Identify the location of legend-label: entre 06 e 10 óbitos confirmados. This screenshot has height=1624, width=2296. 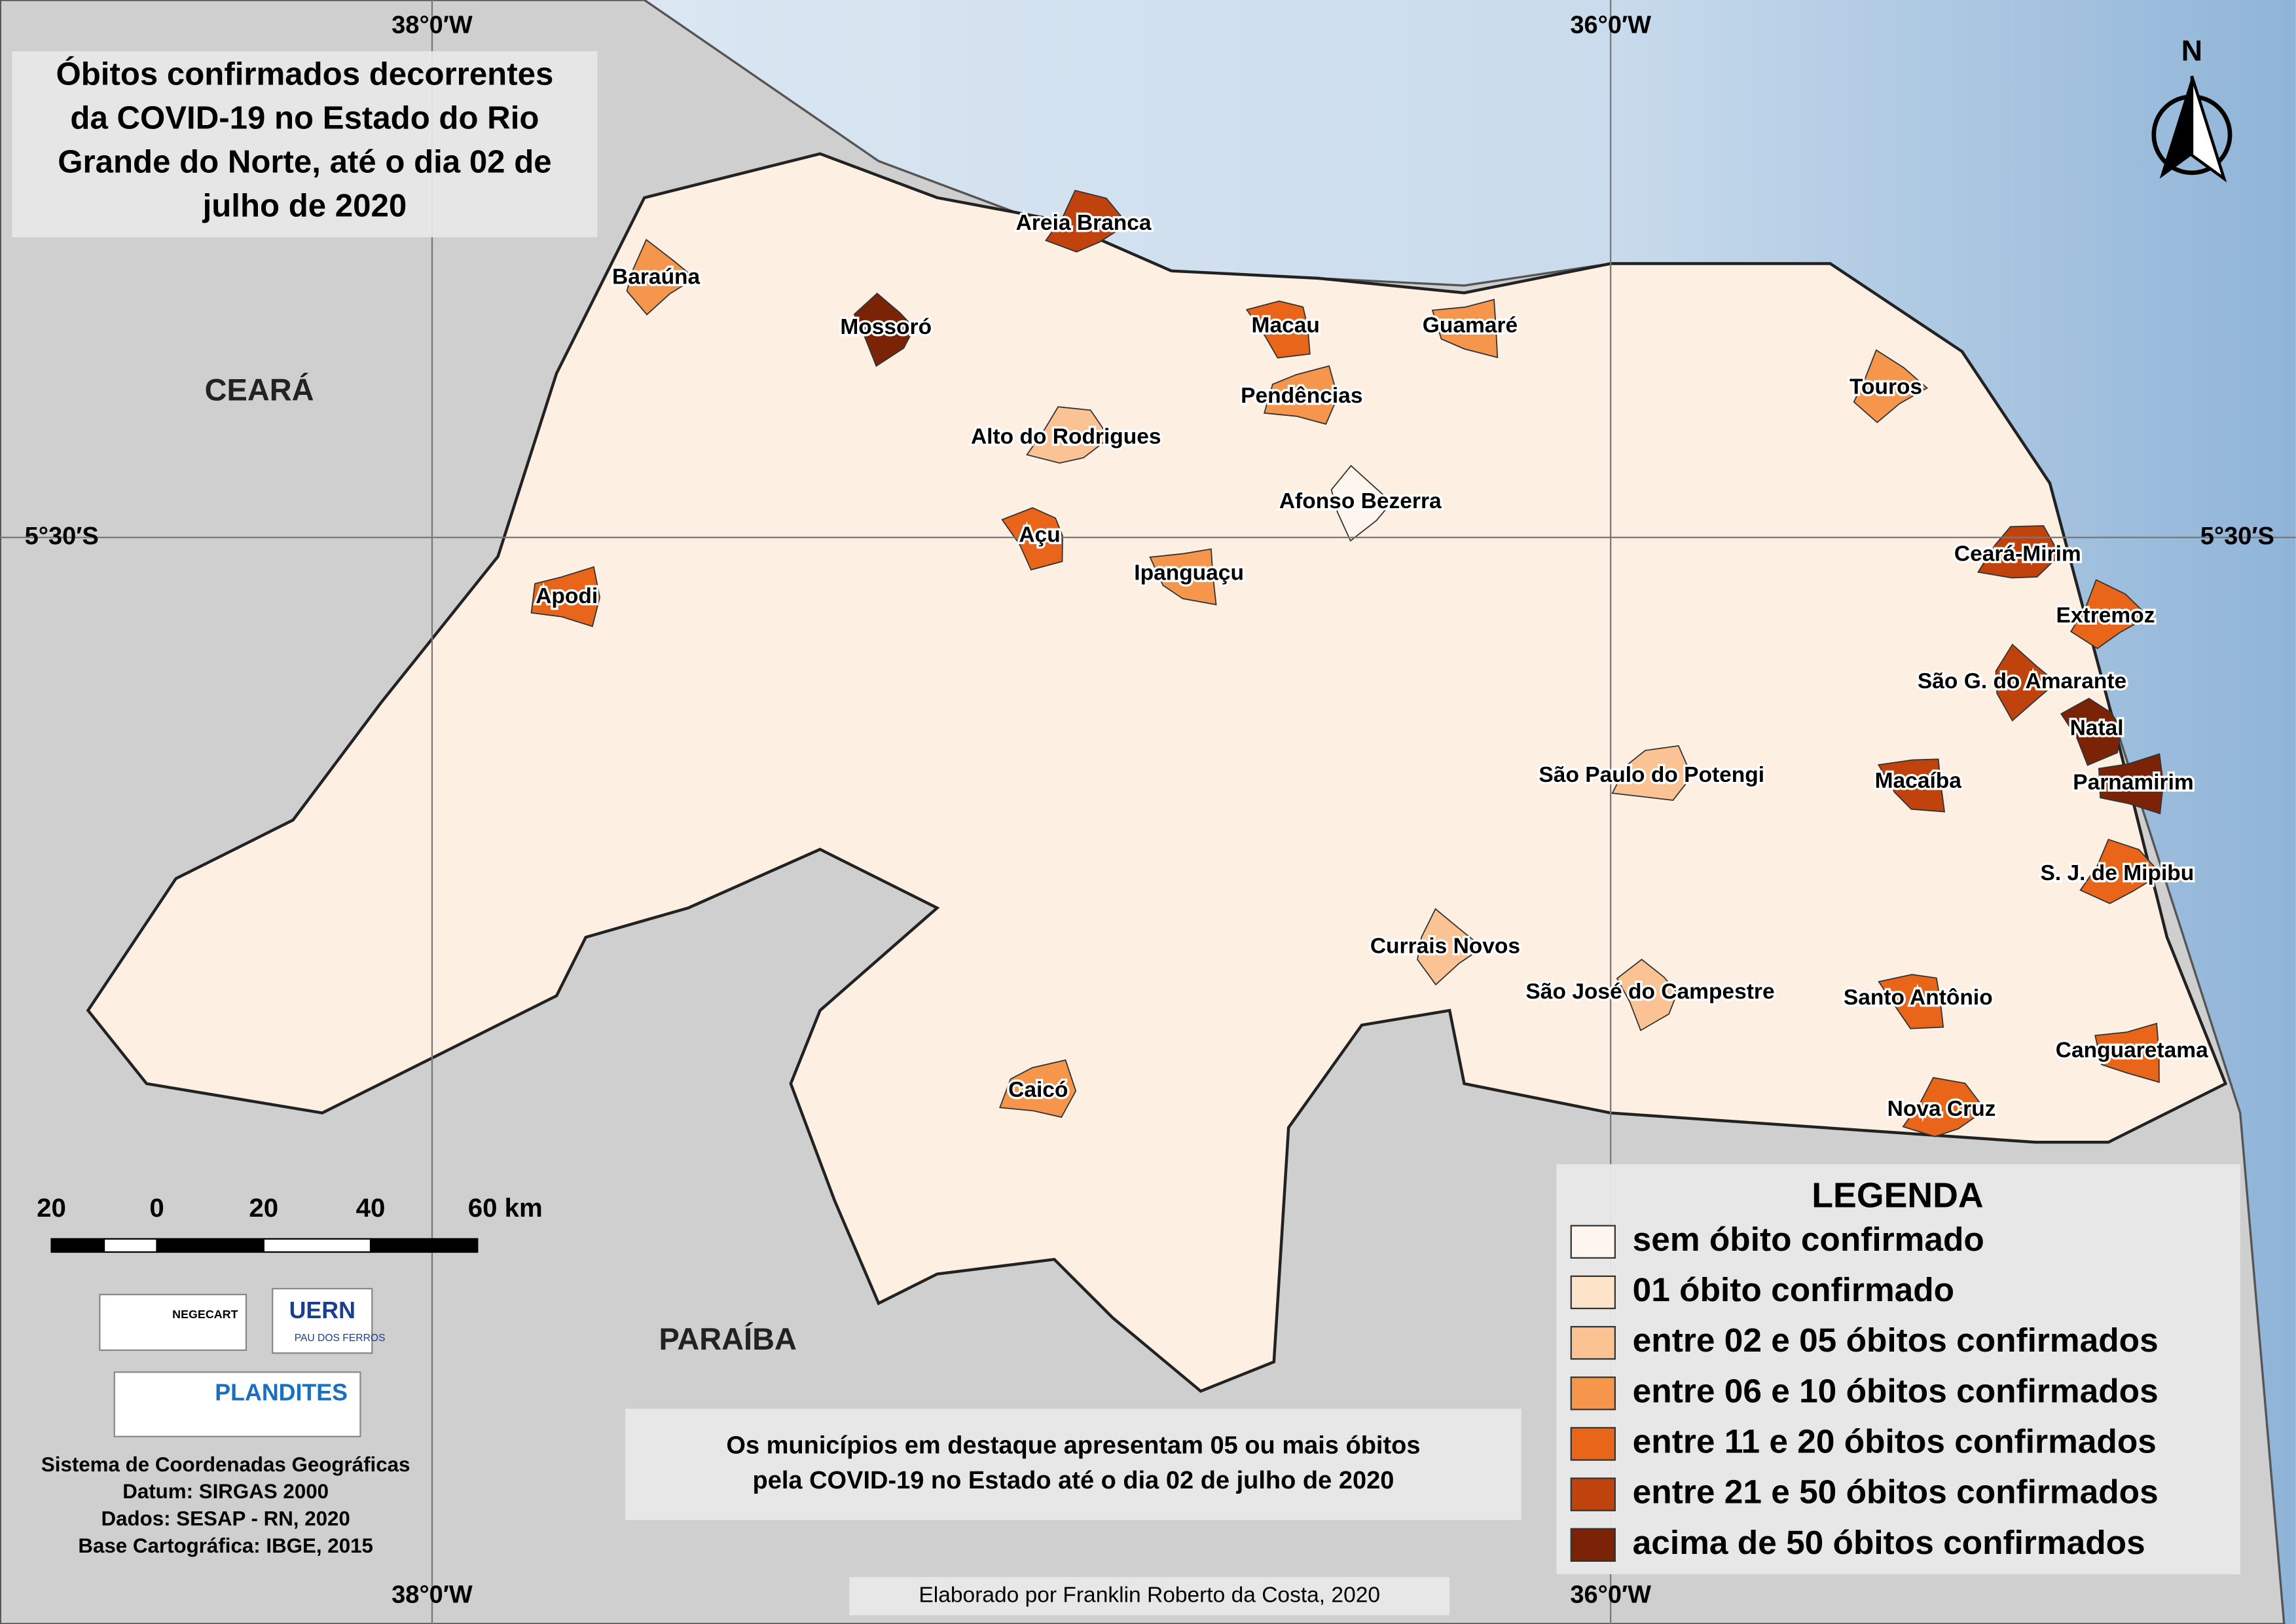
(1896, 1390).